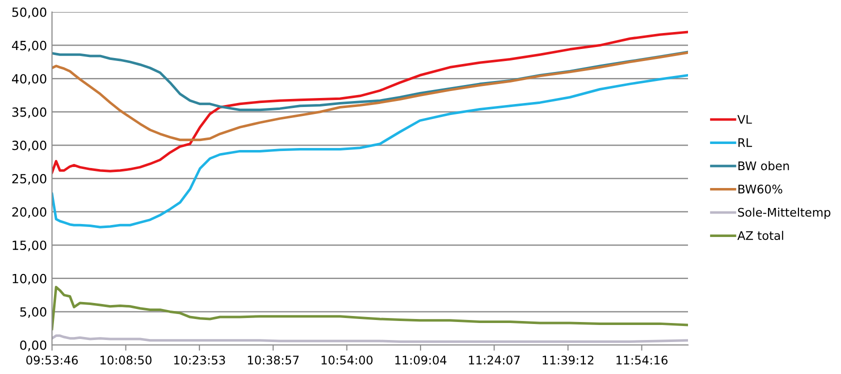  Describe the element at coordinates (29, 179) in the screenshot. I see `y-tick-label: 25,00` at that location.